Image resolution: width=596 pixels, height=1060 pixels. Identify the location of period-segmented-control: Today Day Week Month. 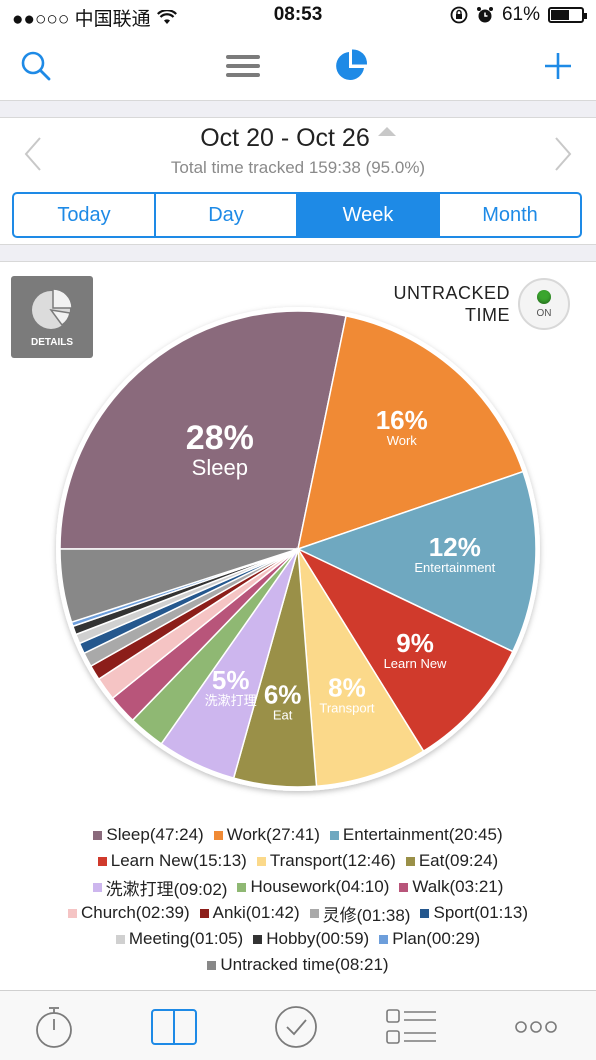
(297, 215).